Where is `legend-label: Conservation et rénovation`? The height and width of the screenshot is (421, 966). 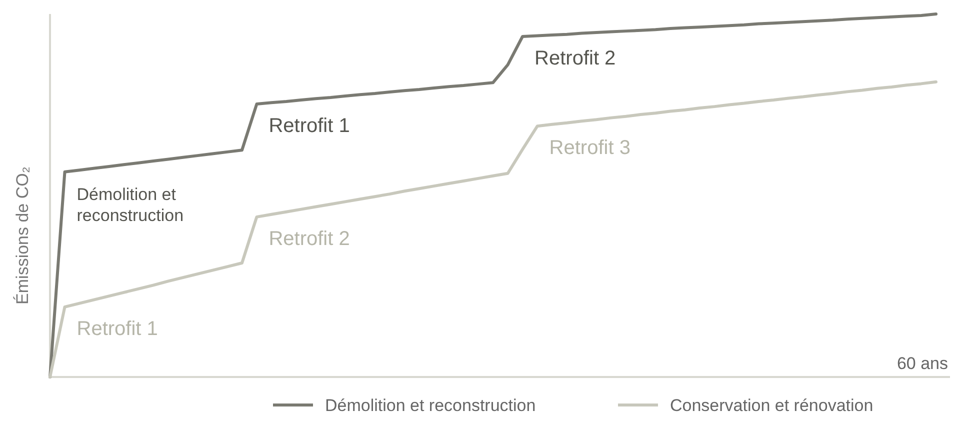 legend-label: Conservation et rénovation is located at coordinates (772, 405).